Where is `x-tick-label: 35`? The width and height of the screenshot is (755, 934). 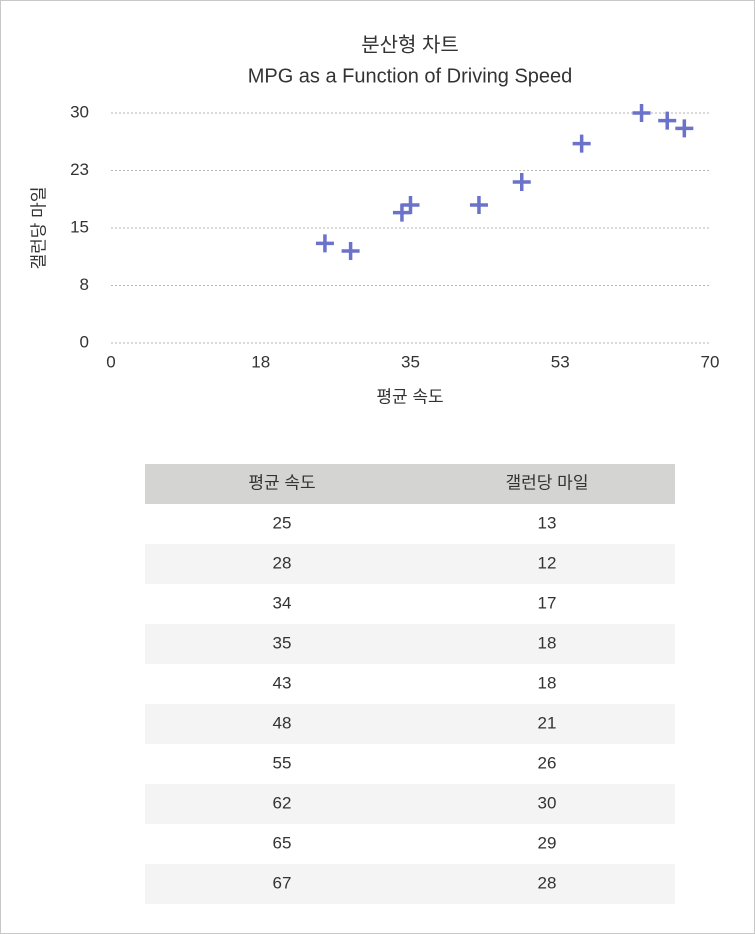 x-tick-label: 35 is located at coordinates (410, 361).